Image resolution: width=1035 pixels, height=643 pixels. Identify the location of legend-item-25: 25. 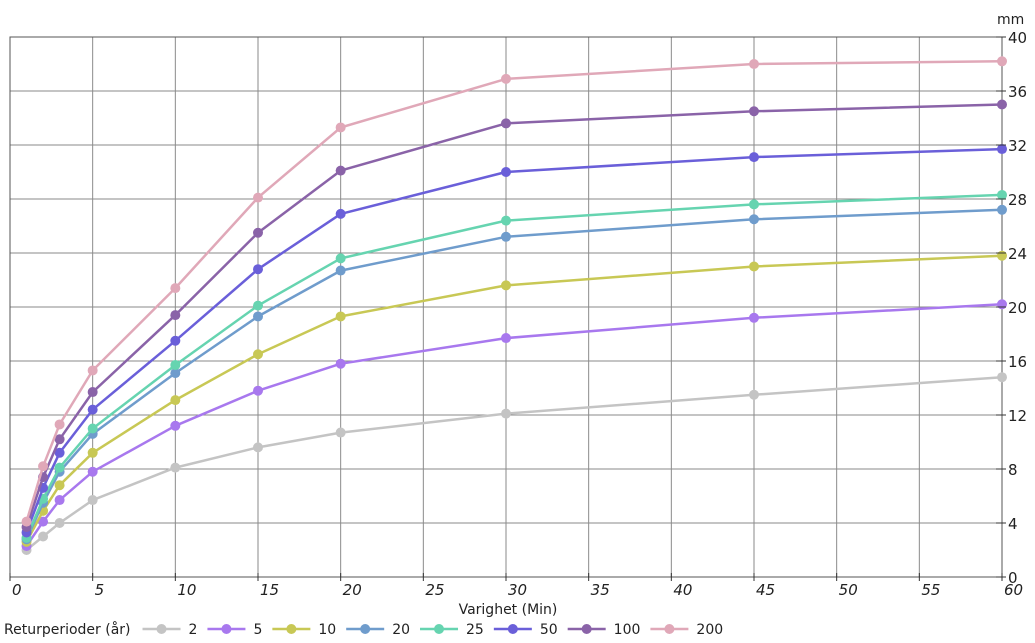
(452, 630).